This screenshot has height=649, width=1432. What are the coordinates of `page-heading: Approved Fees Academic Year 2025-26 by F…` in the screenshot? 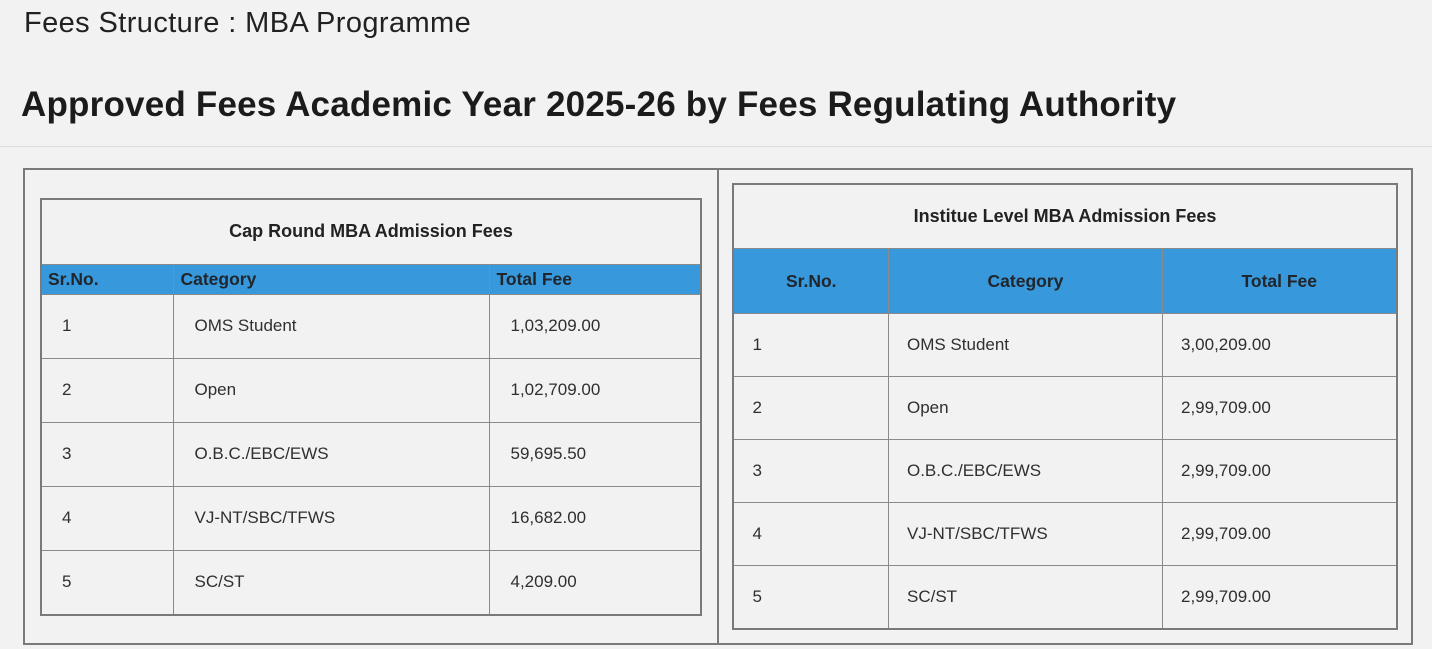 It's located at (599, 104).